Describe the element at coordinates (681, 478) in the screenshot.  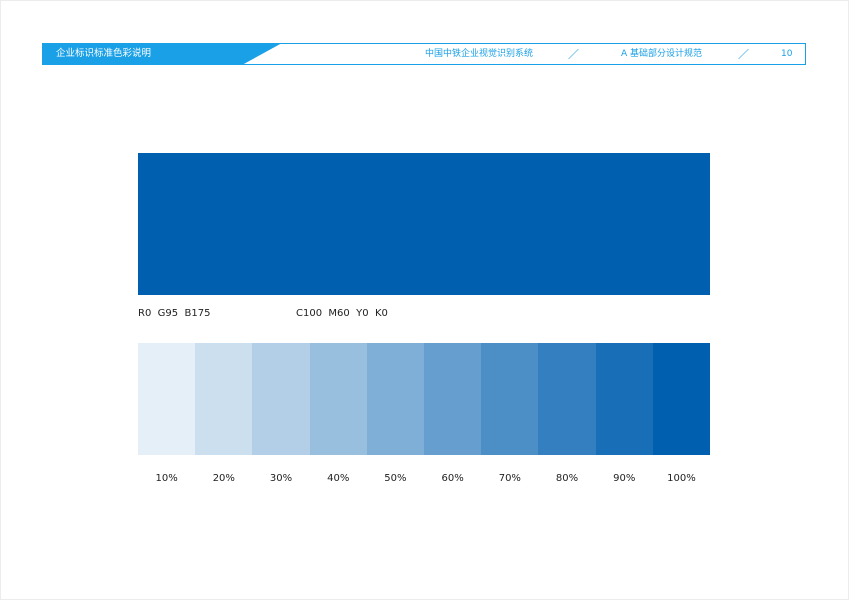
I see `tint-label-100: 100%` at that location.